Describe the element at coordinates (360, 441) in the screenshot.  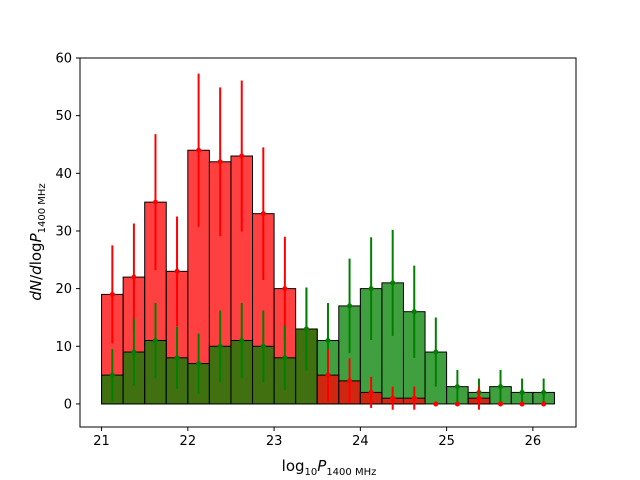
I see `x-tick-label: 24` at that location.